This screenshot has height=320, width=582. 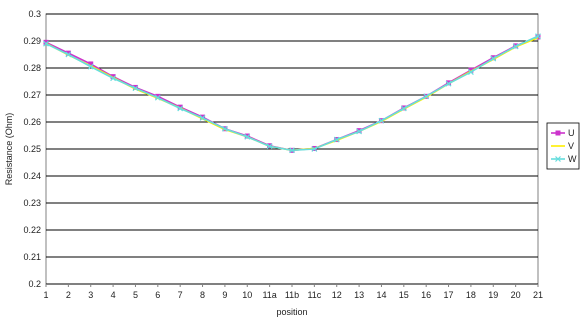 I want to click on x-tick-label: 19, so click(x=493, y=295).